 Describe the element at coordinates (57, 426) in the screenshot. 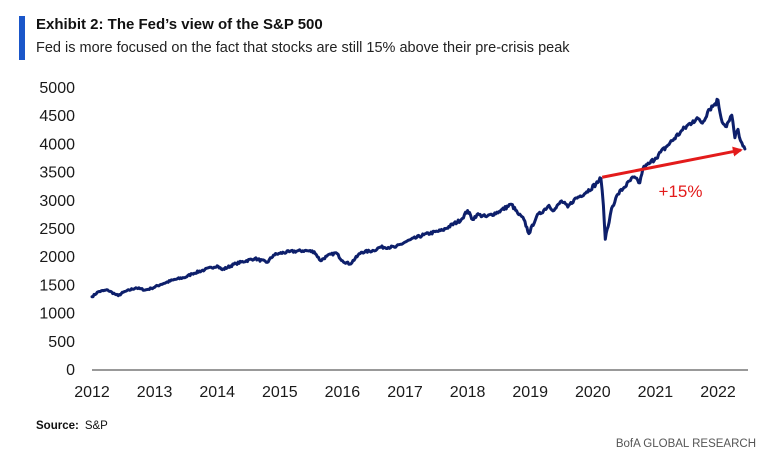

I see `source-label: Source:` at that location.